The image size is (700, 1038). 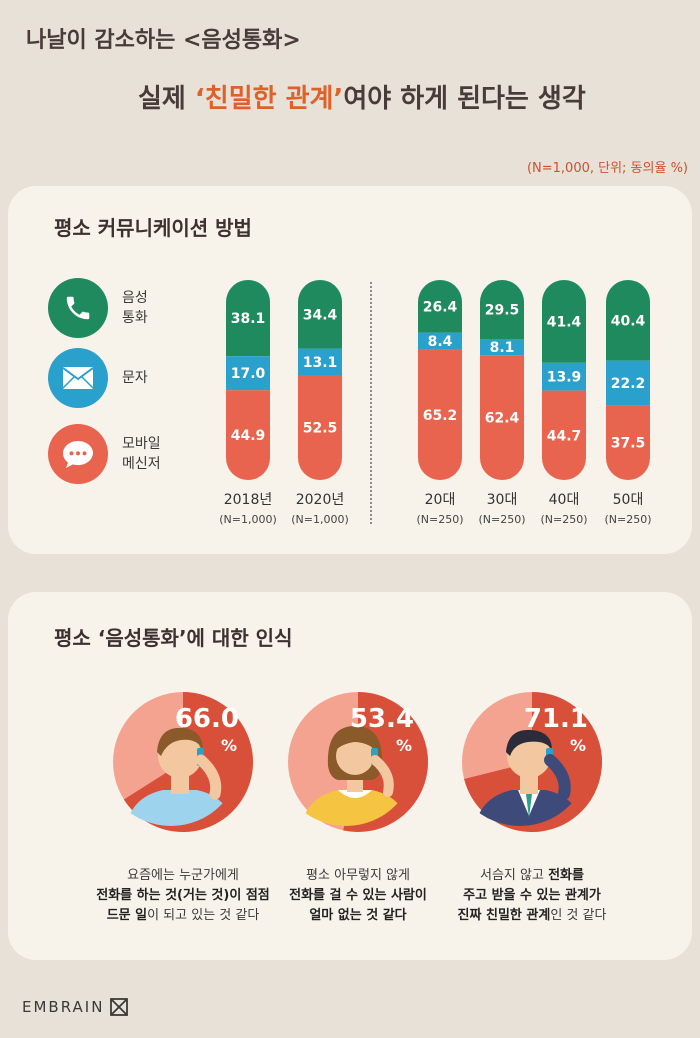 I want to click on brand-logo: EMBRAIN, so click(x=75, y=1007).